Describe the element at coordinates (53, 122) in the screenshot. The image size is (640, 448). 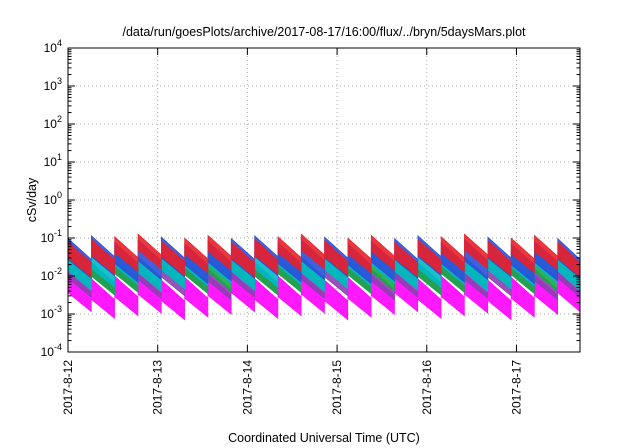
I see `y-tick-label: 10²` at that location.